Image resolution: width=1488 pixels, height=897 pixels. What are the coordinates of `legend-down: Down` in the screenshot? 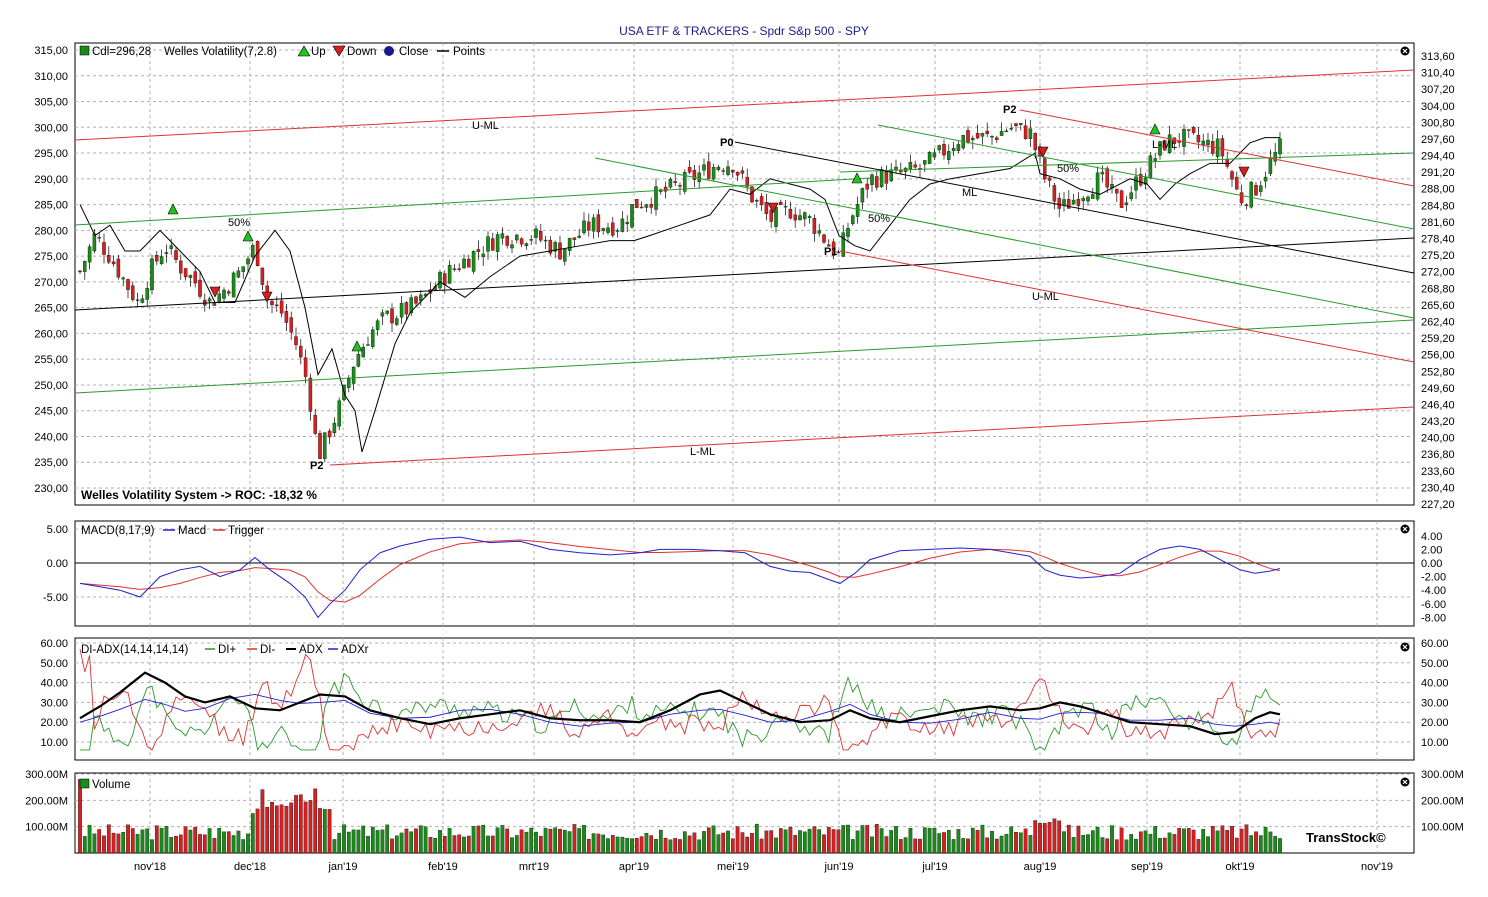 It's located at (361, 52).